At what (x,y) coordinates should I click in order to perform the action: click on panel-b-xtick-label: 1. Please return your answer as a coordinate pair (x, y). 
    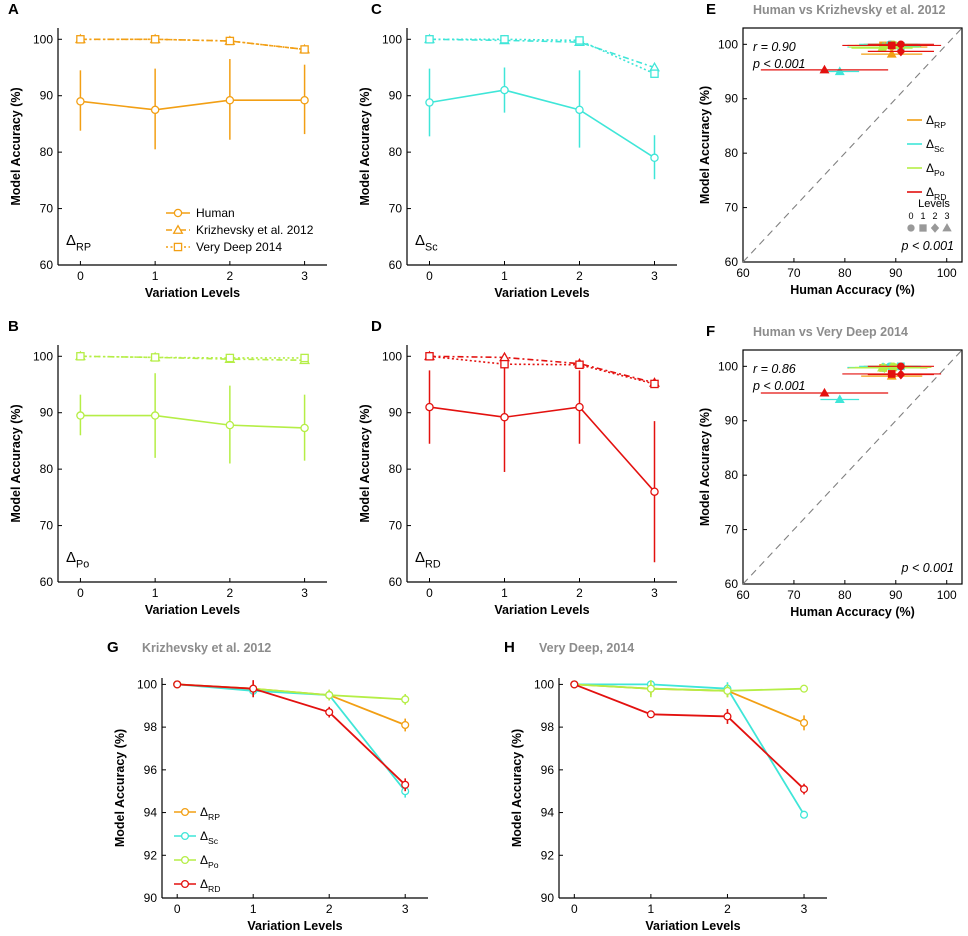
    Looking at the image, I should click on (155, 593).